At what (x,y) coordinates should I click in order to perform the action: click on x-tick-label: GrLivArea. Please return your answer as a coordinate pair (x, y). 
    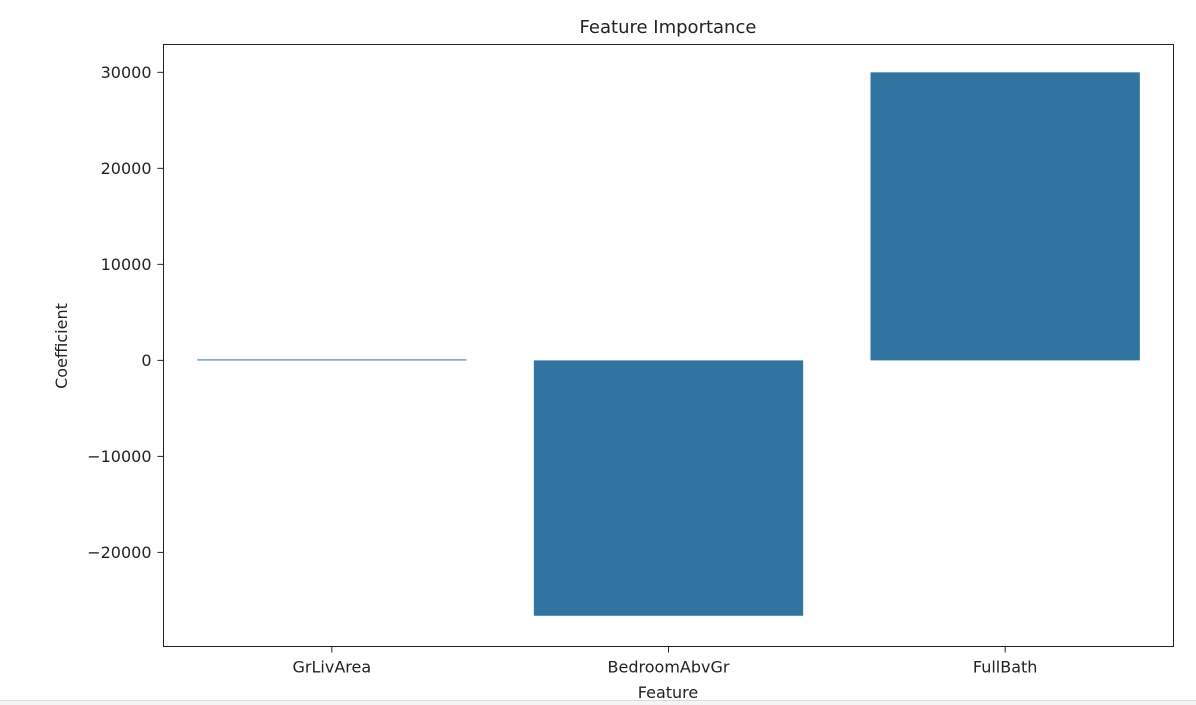
    Looking at the image, I should click on (332, 667).